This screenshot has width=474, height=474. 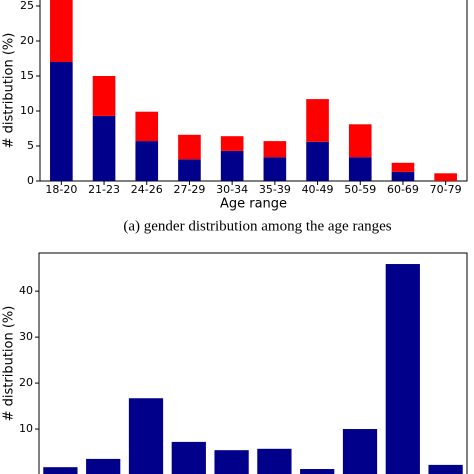 I want to click on x-tick-label: 27-29, so click(x=189, y=189).